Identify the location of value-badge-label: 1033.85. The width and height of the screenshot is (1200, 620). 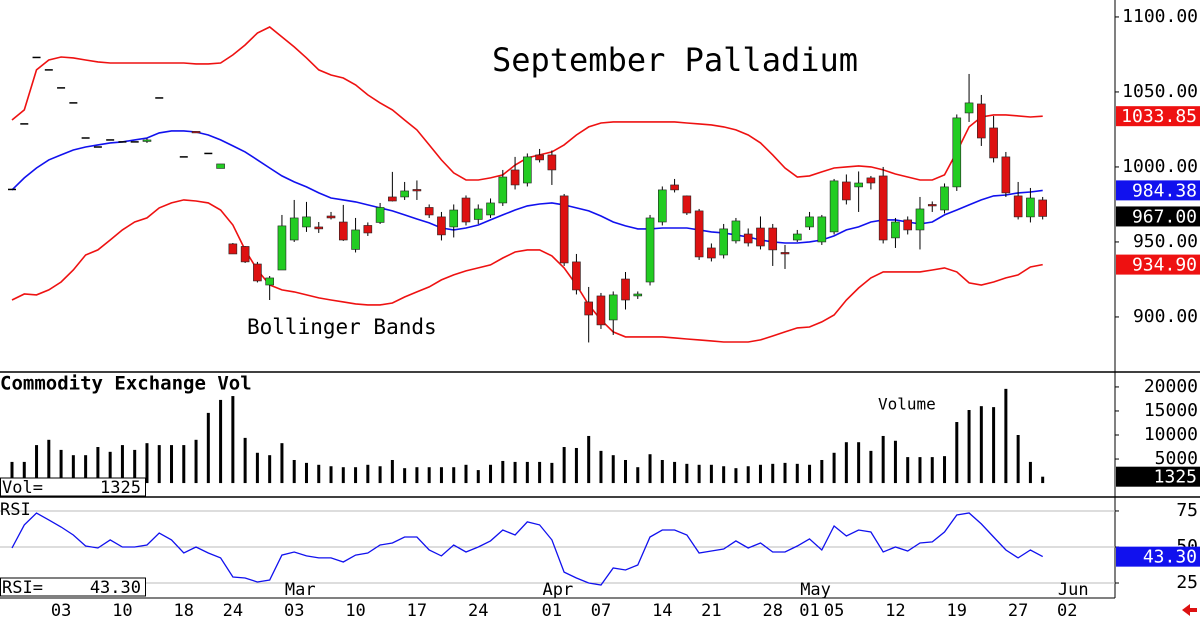
(1159, 116).